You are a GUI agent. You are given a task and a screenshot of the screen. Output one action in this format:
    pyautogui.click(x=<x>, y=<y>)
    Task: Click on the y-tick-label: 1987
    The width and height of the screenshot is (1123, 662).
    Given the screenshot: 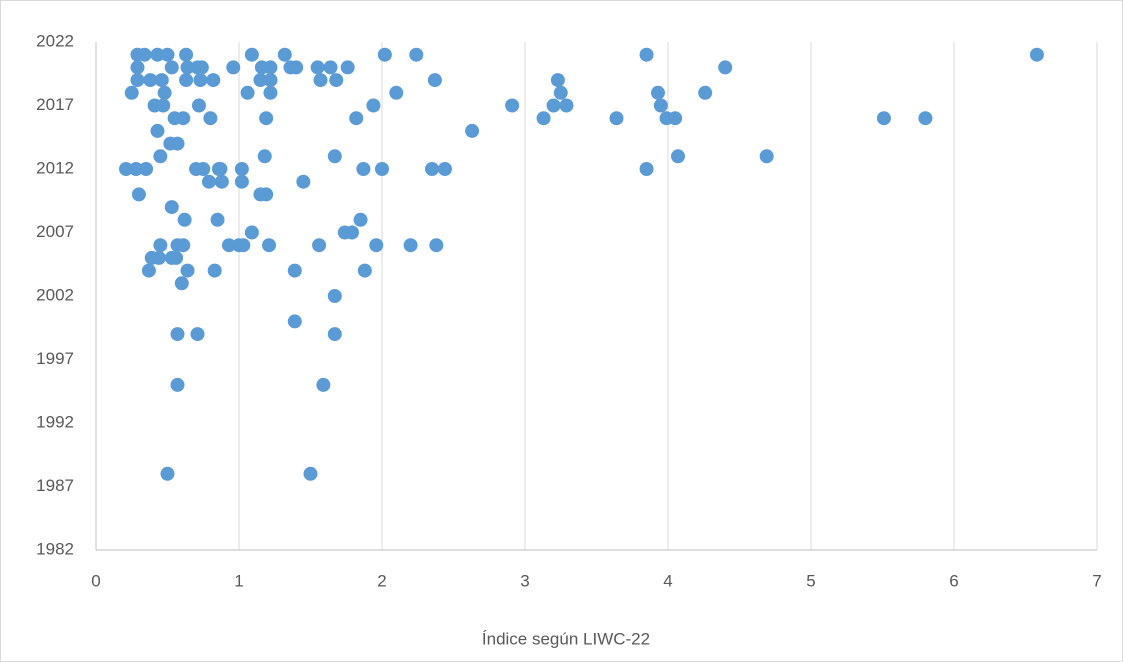 What is the action you would take?
    pyautogui.click(x=55, y=485)
    